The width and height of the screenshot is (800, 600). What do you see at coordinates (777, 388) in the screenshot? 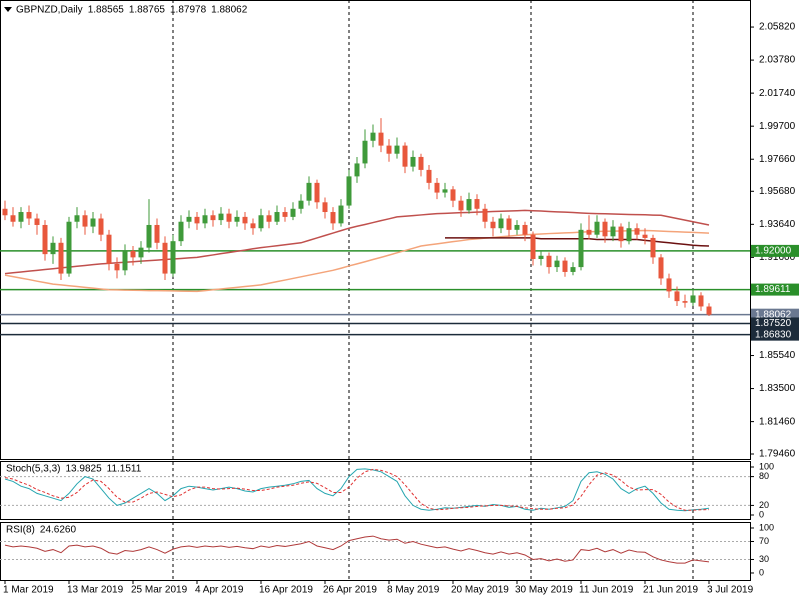
I see `y-tick-label: 1.83500` at bounding box center [777, 388].